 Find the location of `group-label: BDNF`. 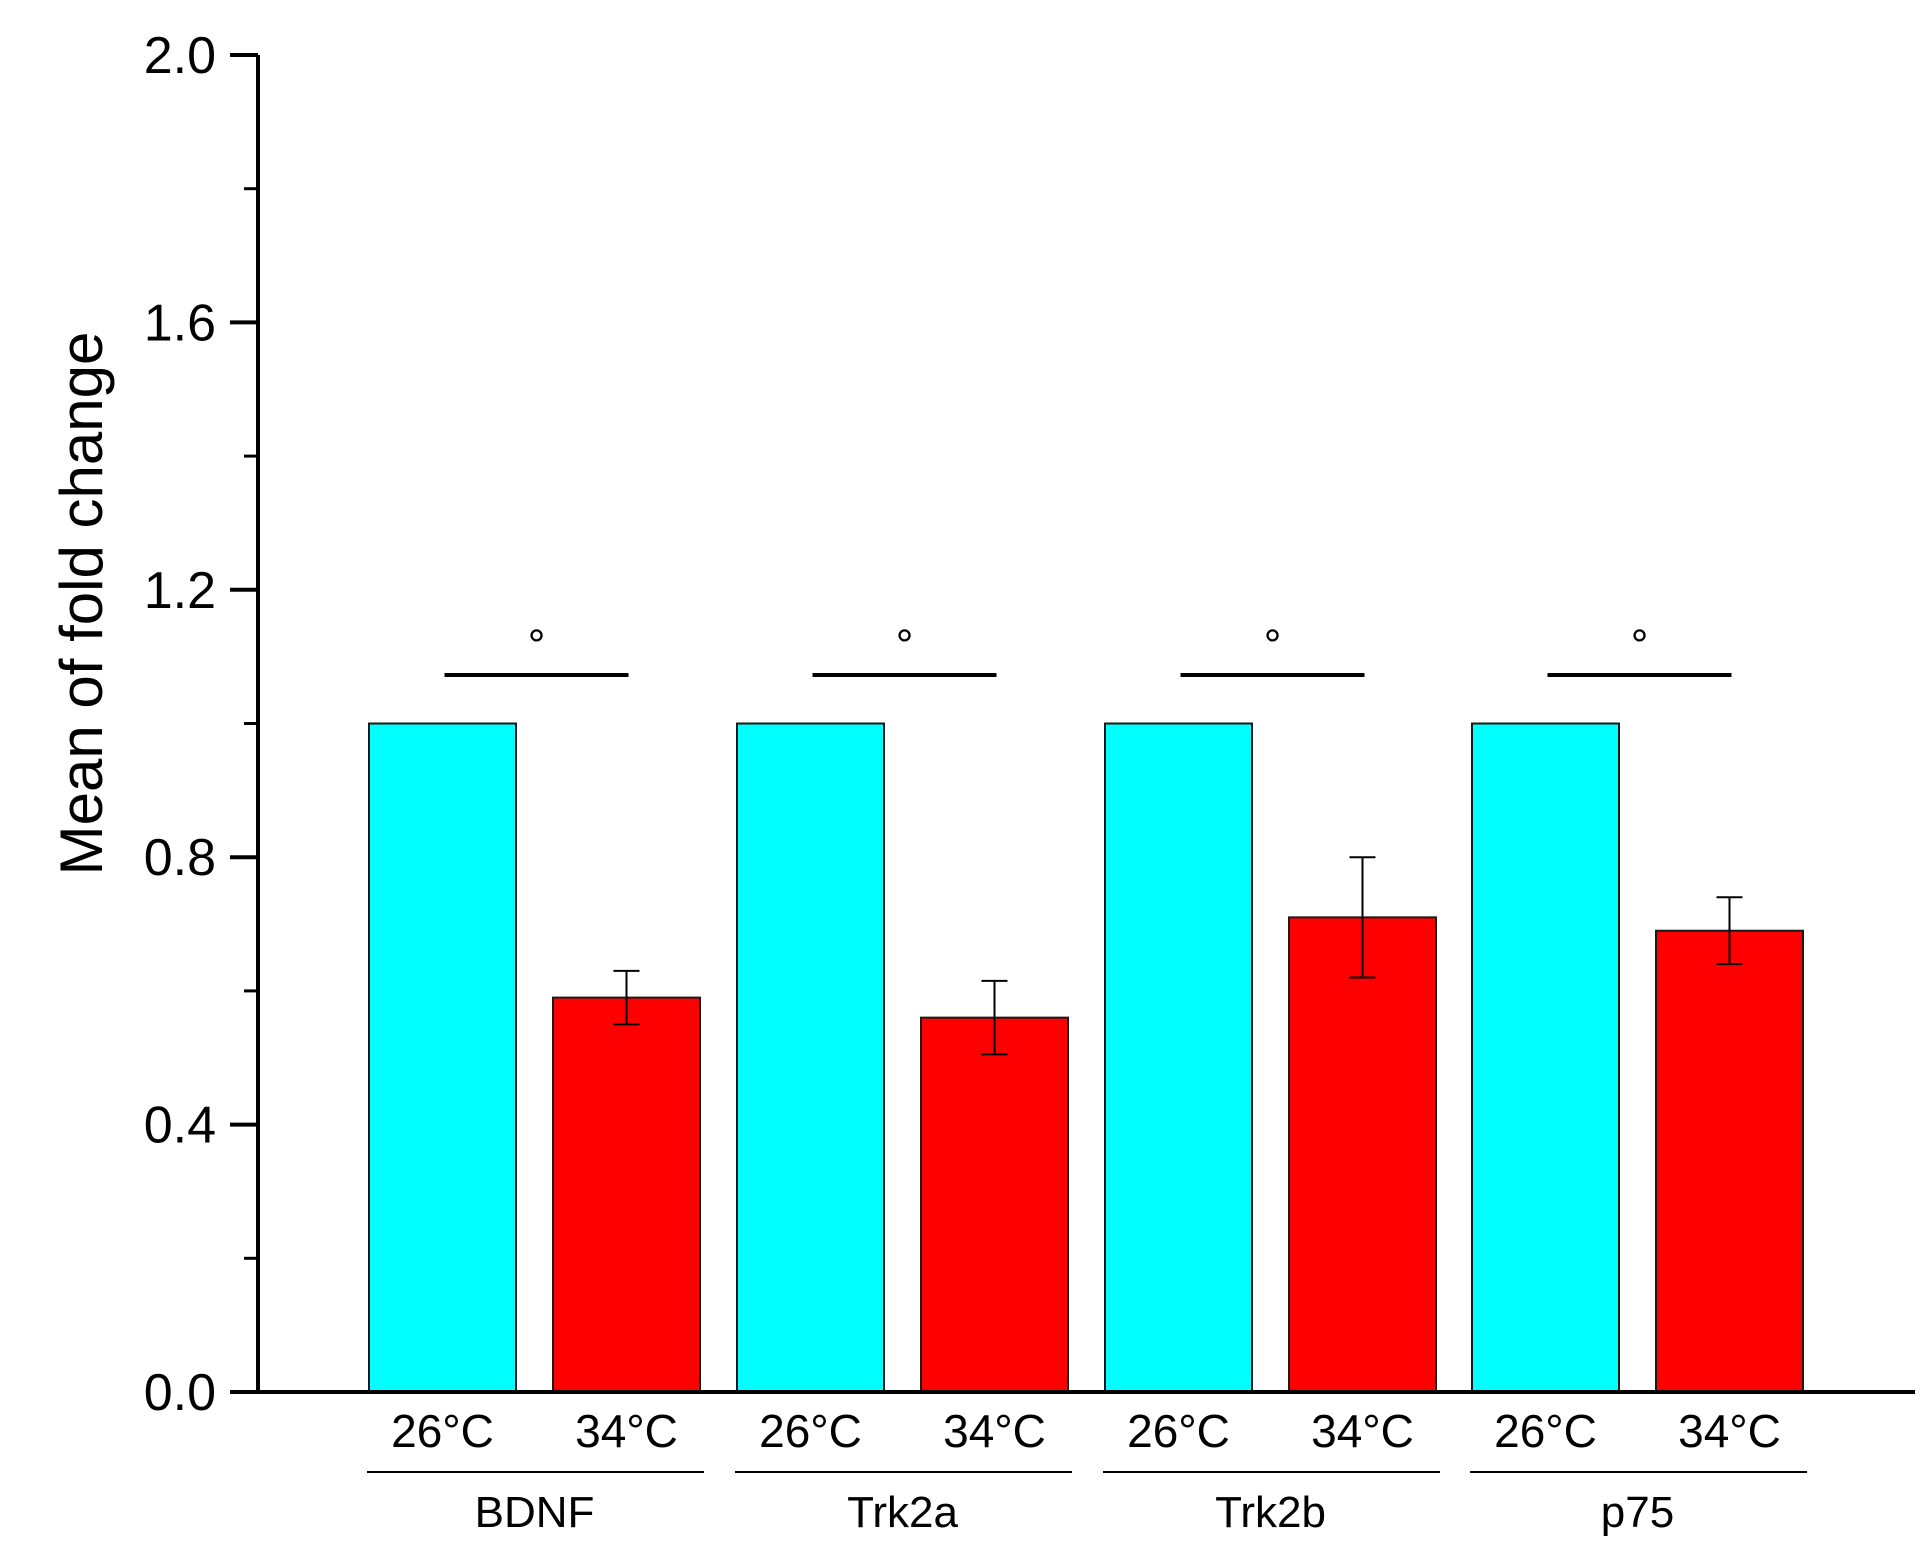

group-label: BDNF is located at coordinates (535, 1512).